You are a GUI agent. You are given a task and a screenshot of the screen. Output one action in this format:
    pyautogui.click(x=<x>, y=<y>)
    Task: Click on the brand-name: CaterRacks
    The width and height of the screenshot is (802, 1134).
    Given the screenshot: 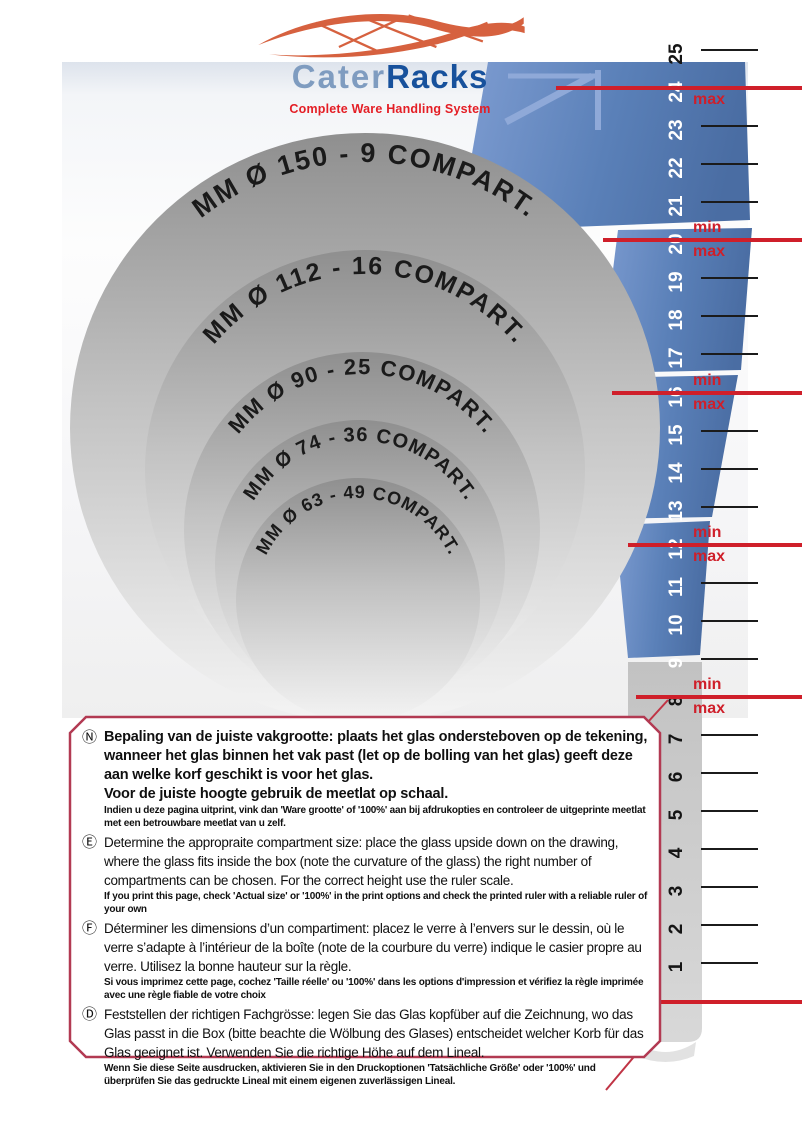 What is the action you would take?
    pyautogui.click(x=390, y=80)
    